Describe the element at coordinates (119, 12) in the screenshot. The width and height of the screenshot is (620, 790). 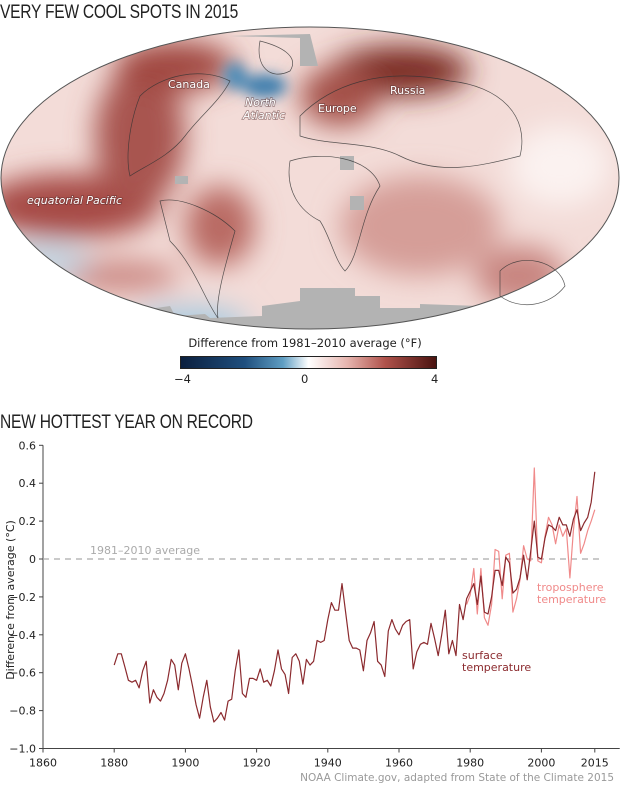
I see `map-title: VERY FEW COOL SPOTS IN 2015` at that location.